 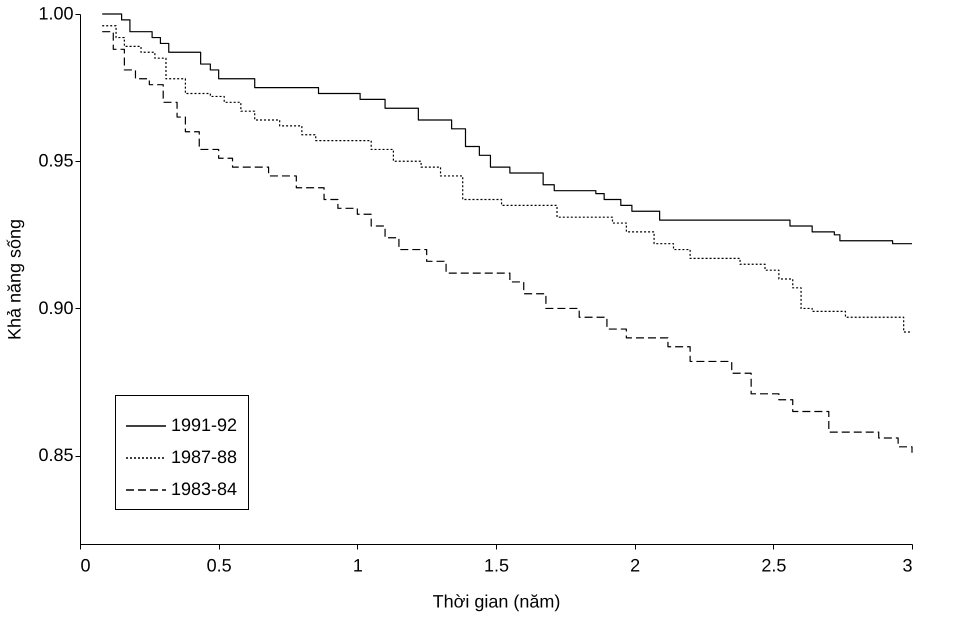 I want to click on x-tick-label: 1, so click(x=357, y=566).